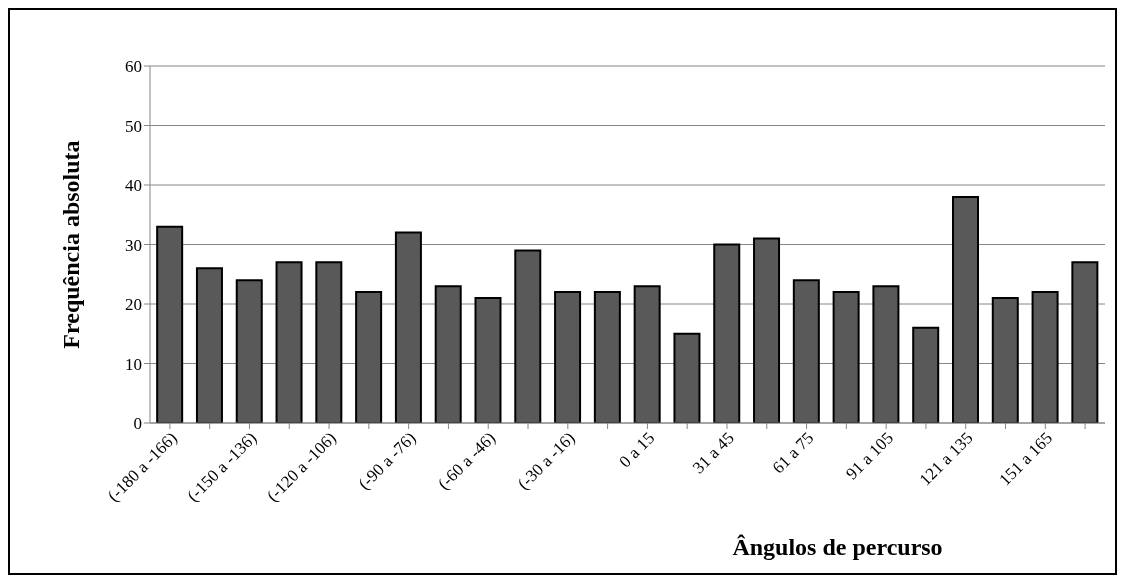  What do you see at coordinates (133, 67) in the screenshot?
I see `y-tick-label: 60` at bounding box center [133, 67].